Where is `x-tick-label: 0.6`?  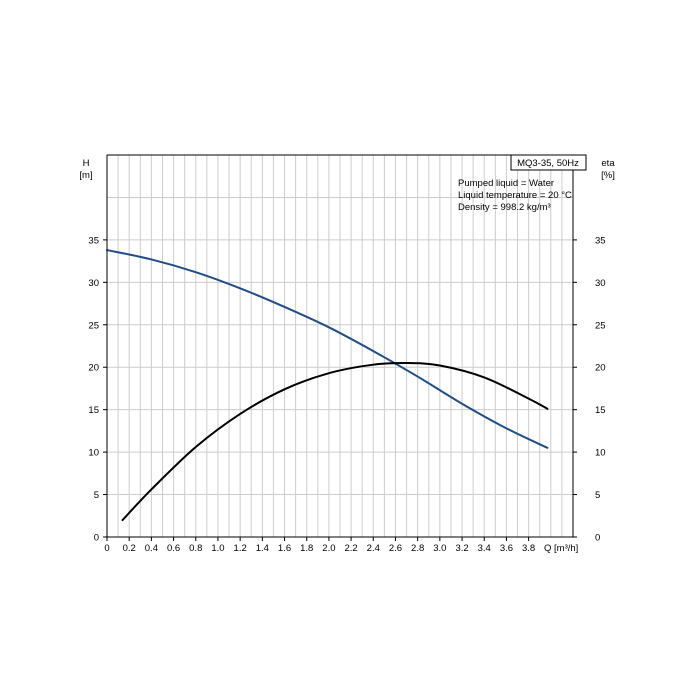
x-tick-label: 0.6 is located at coordinates (173, 548).